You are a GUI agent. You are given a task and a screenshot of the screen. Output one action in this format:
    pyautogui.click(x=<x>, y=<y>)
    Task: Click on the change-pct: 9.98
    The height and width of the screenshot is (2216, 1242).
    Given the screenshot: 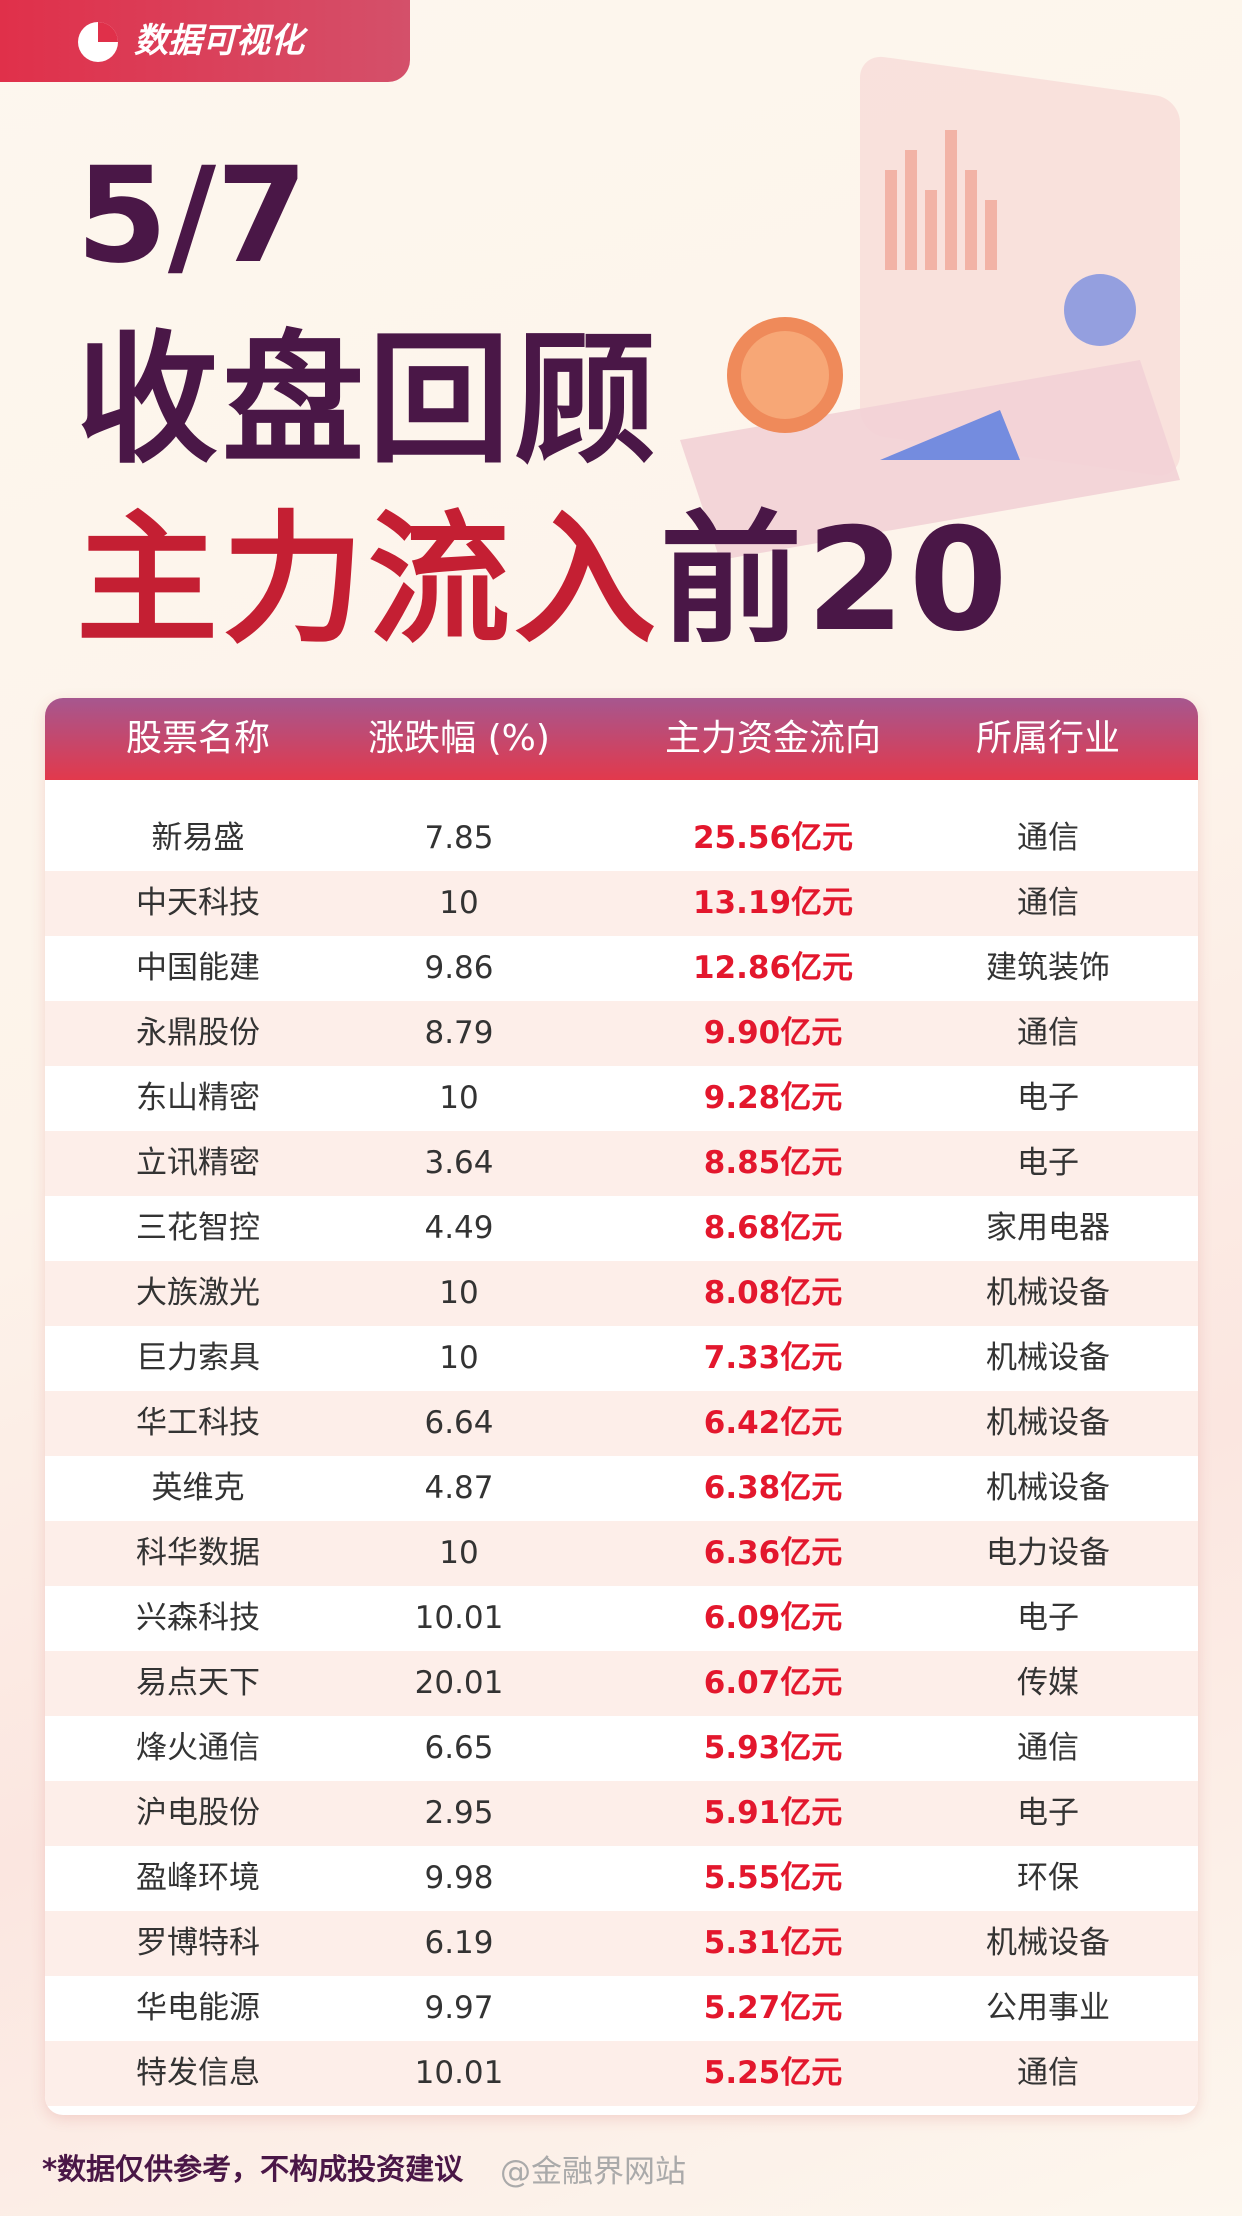 What is the action you would take?
    pyautogui.click(x=459, y=1878)
    